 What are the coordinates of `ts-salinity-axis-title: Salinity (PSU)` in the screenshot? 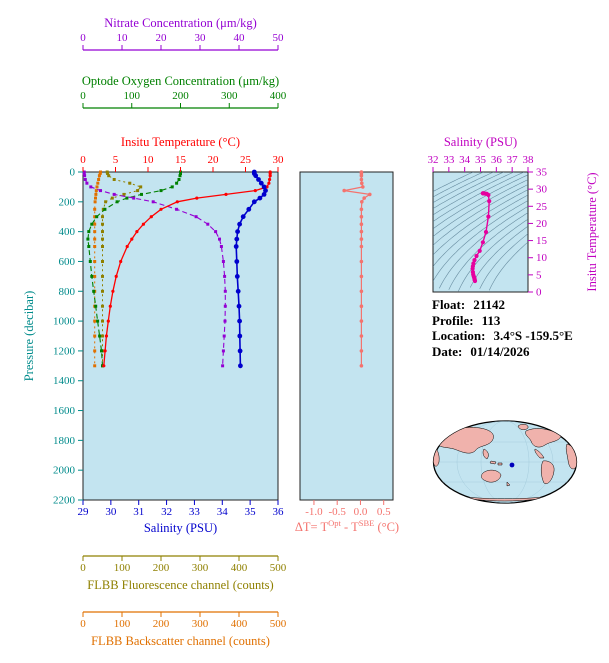 It's located at (480, 142).